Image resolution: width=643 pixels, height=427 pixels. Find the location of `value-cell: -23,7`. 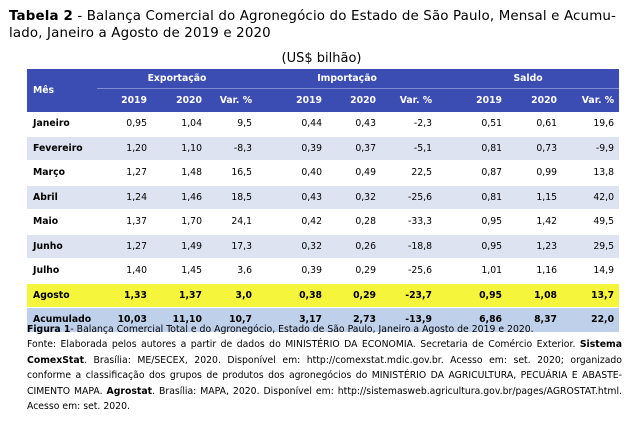

value-cell: -23,7 is located at coordinates (409, 295).